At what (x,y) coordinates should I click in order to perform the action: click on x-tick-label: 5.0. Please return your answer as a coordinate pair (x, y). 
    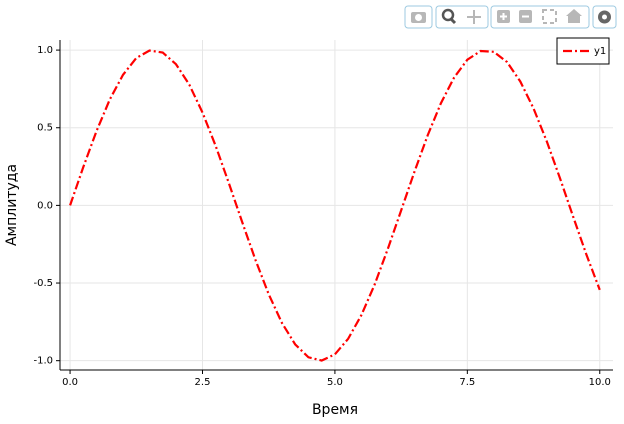
    Looking at the image, I should click on (335, 382).